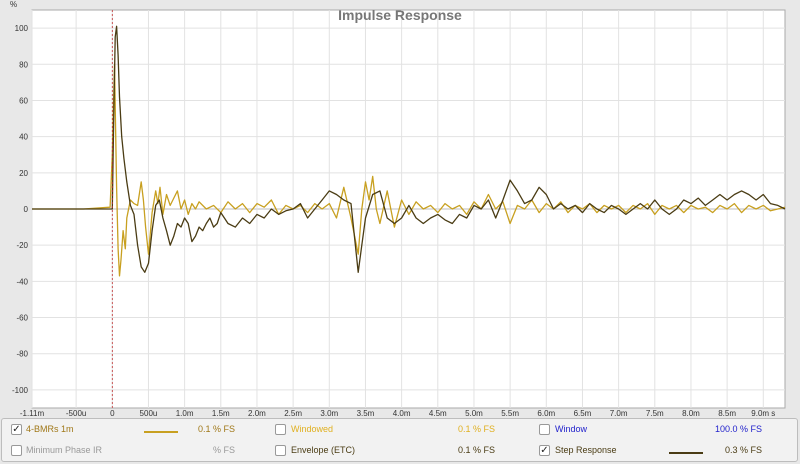 This screenshot has height=464, width=800. What do you see at coordinates (586, 450) in the screenshot?
I see `label-step-response: Step Response` at bounding box center [586, 450].